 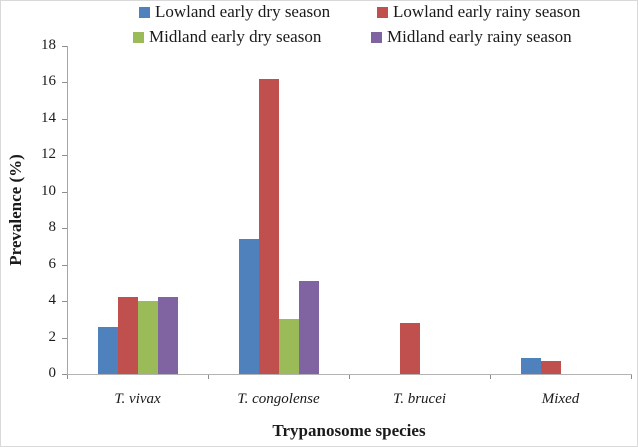 What do you see at coordinates (419, 399) in the screenshot?
I see `x-category-label: T. brucei` at bounding box center [419, 399].